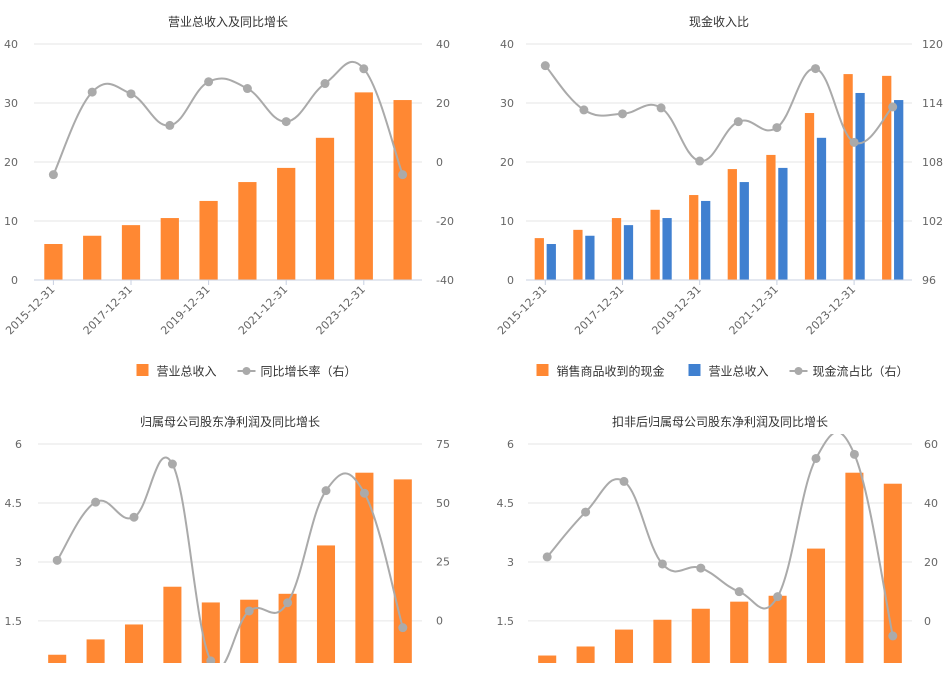  Describe the element at coordinates (932, 162) in the screenshot. I see `y-tick-right: 108` at that location.